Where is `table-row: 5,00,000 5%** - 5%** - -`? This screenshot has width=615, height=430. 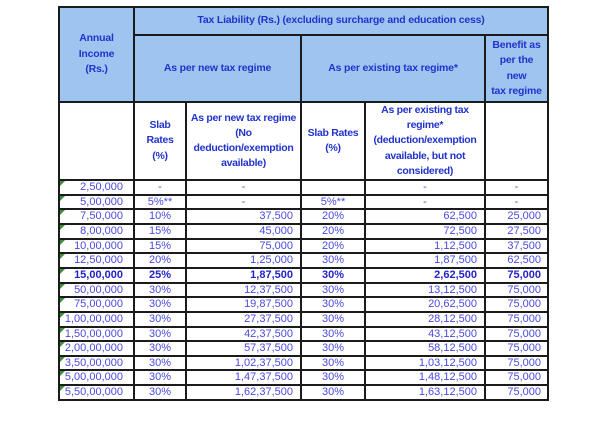 table-row: 5,00,000 5%** - 5%** - - is located at coordinates (303, 202).